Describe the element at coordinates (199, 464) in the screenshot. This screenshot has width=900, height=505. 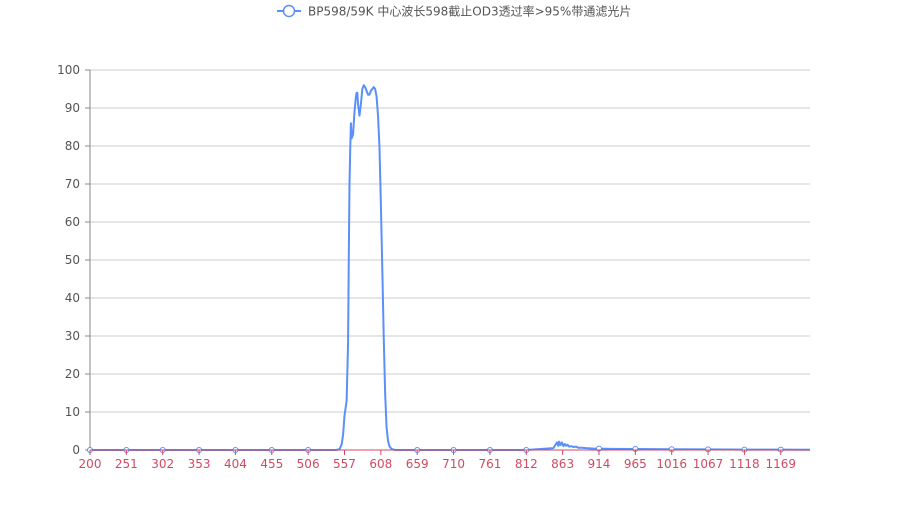
I see `x-tick-label: 353` at that location.